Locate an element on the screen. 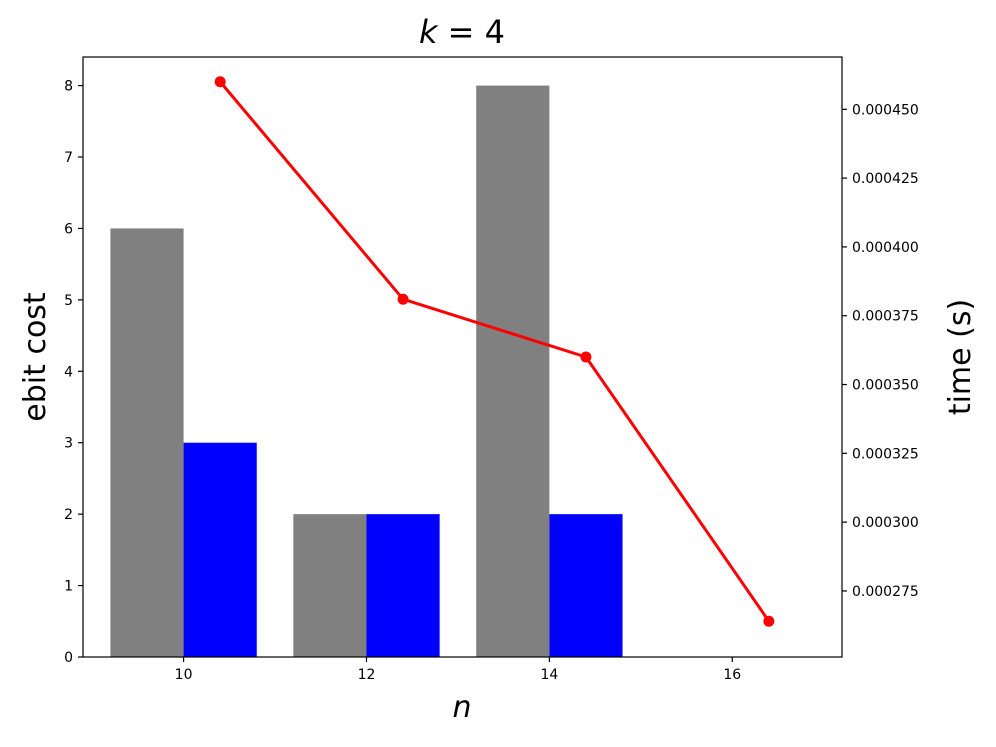 This screenshot has height=747, width=996. y-tick-label: 2 is located at coordinates (68, 515).